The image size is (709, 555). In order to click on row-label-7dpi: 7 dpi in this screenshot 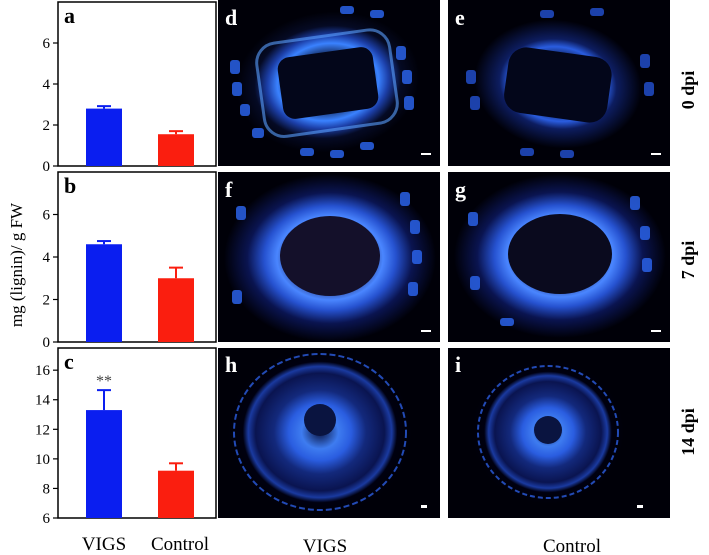, I will do `click(688, 260)`.